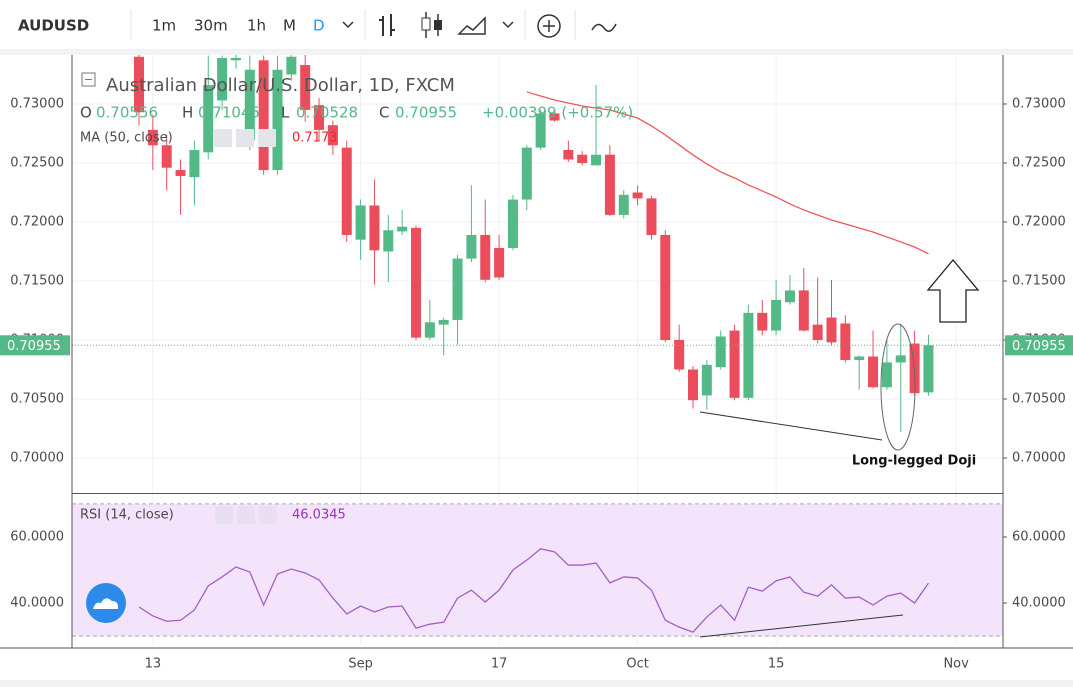 The image size is (1073, 687). I want to click on ohlc-label: O, so click(86, 113).